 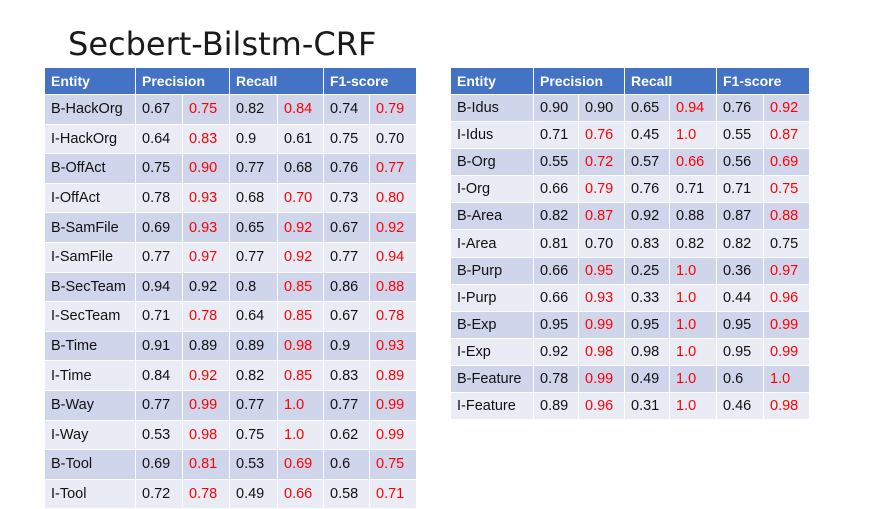 I want to click on entity-cell: I-Time, so click(x=90, y=375).